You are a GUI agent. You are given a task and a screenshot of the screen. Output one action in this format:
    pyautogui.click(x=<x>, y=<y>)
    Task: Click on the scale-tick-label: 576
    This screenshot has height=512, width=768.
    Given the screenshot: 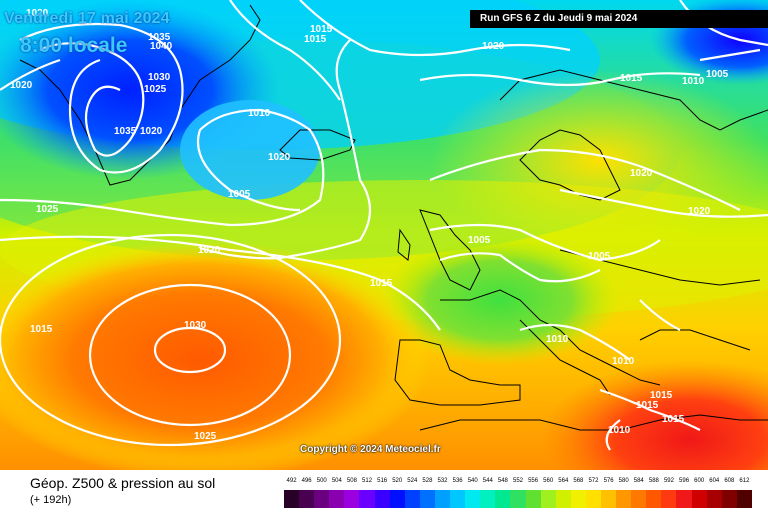 What is the action you would take?
    pyautogui.click(x=608, y=481)
    